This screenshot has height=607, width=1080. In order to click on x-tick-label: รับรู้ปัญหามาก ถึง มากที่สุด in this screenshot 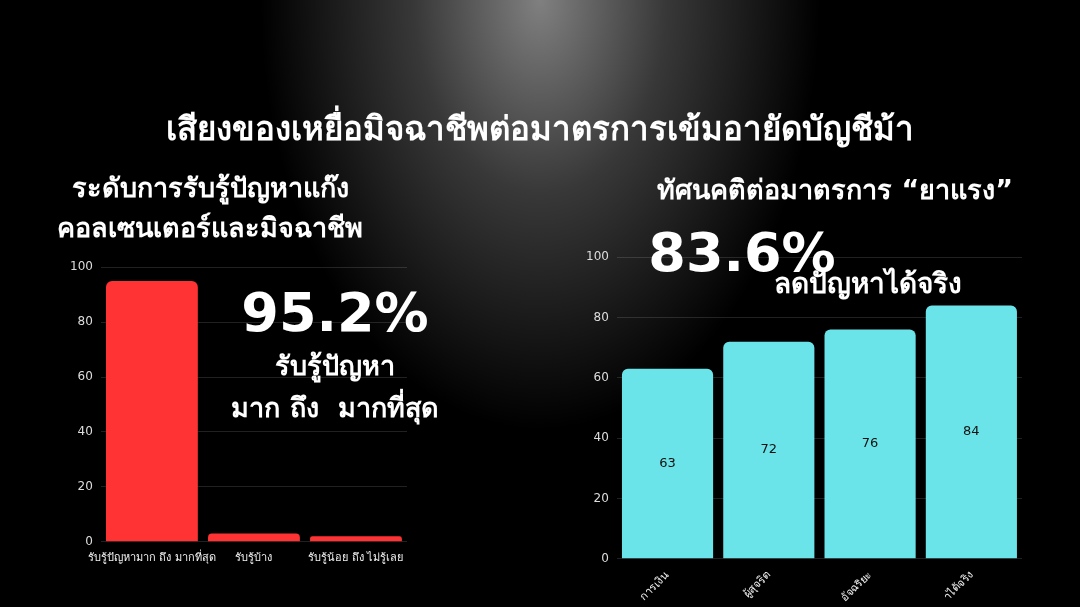, I will do `click(151, 557)`.